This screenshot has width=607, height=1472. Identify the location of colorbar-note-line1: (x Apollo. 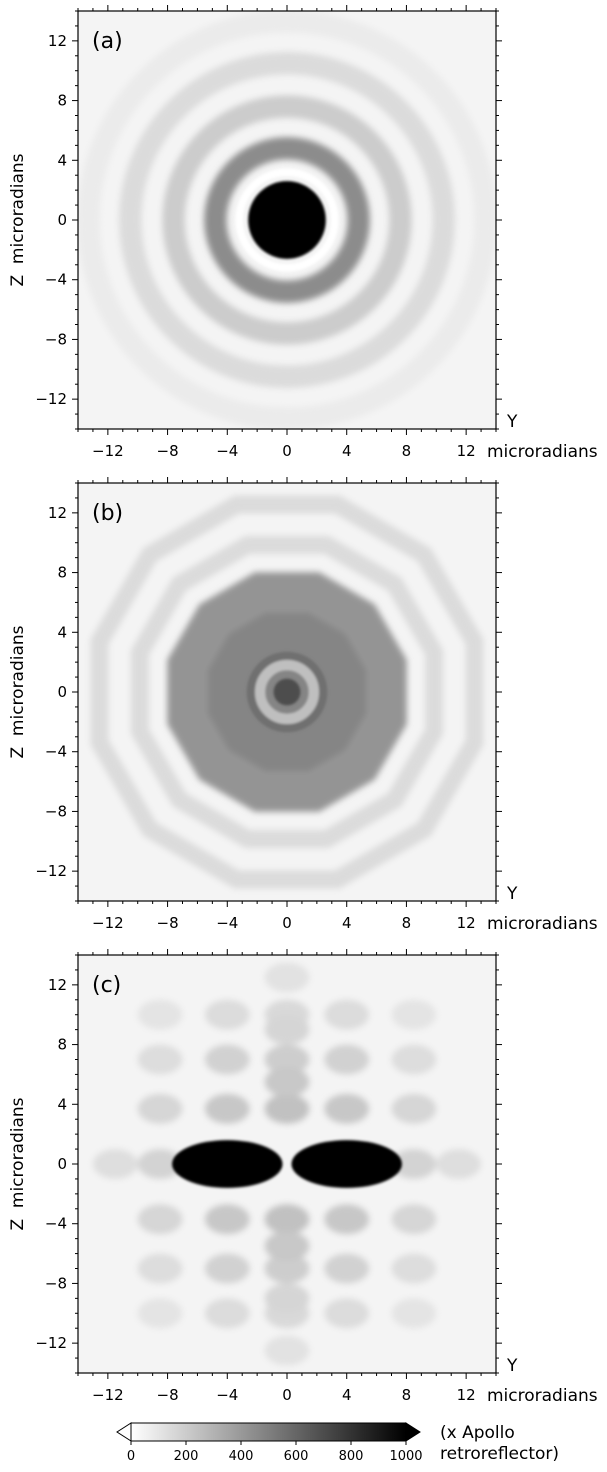
(477, 1433).